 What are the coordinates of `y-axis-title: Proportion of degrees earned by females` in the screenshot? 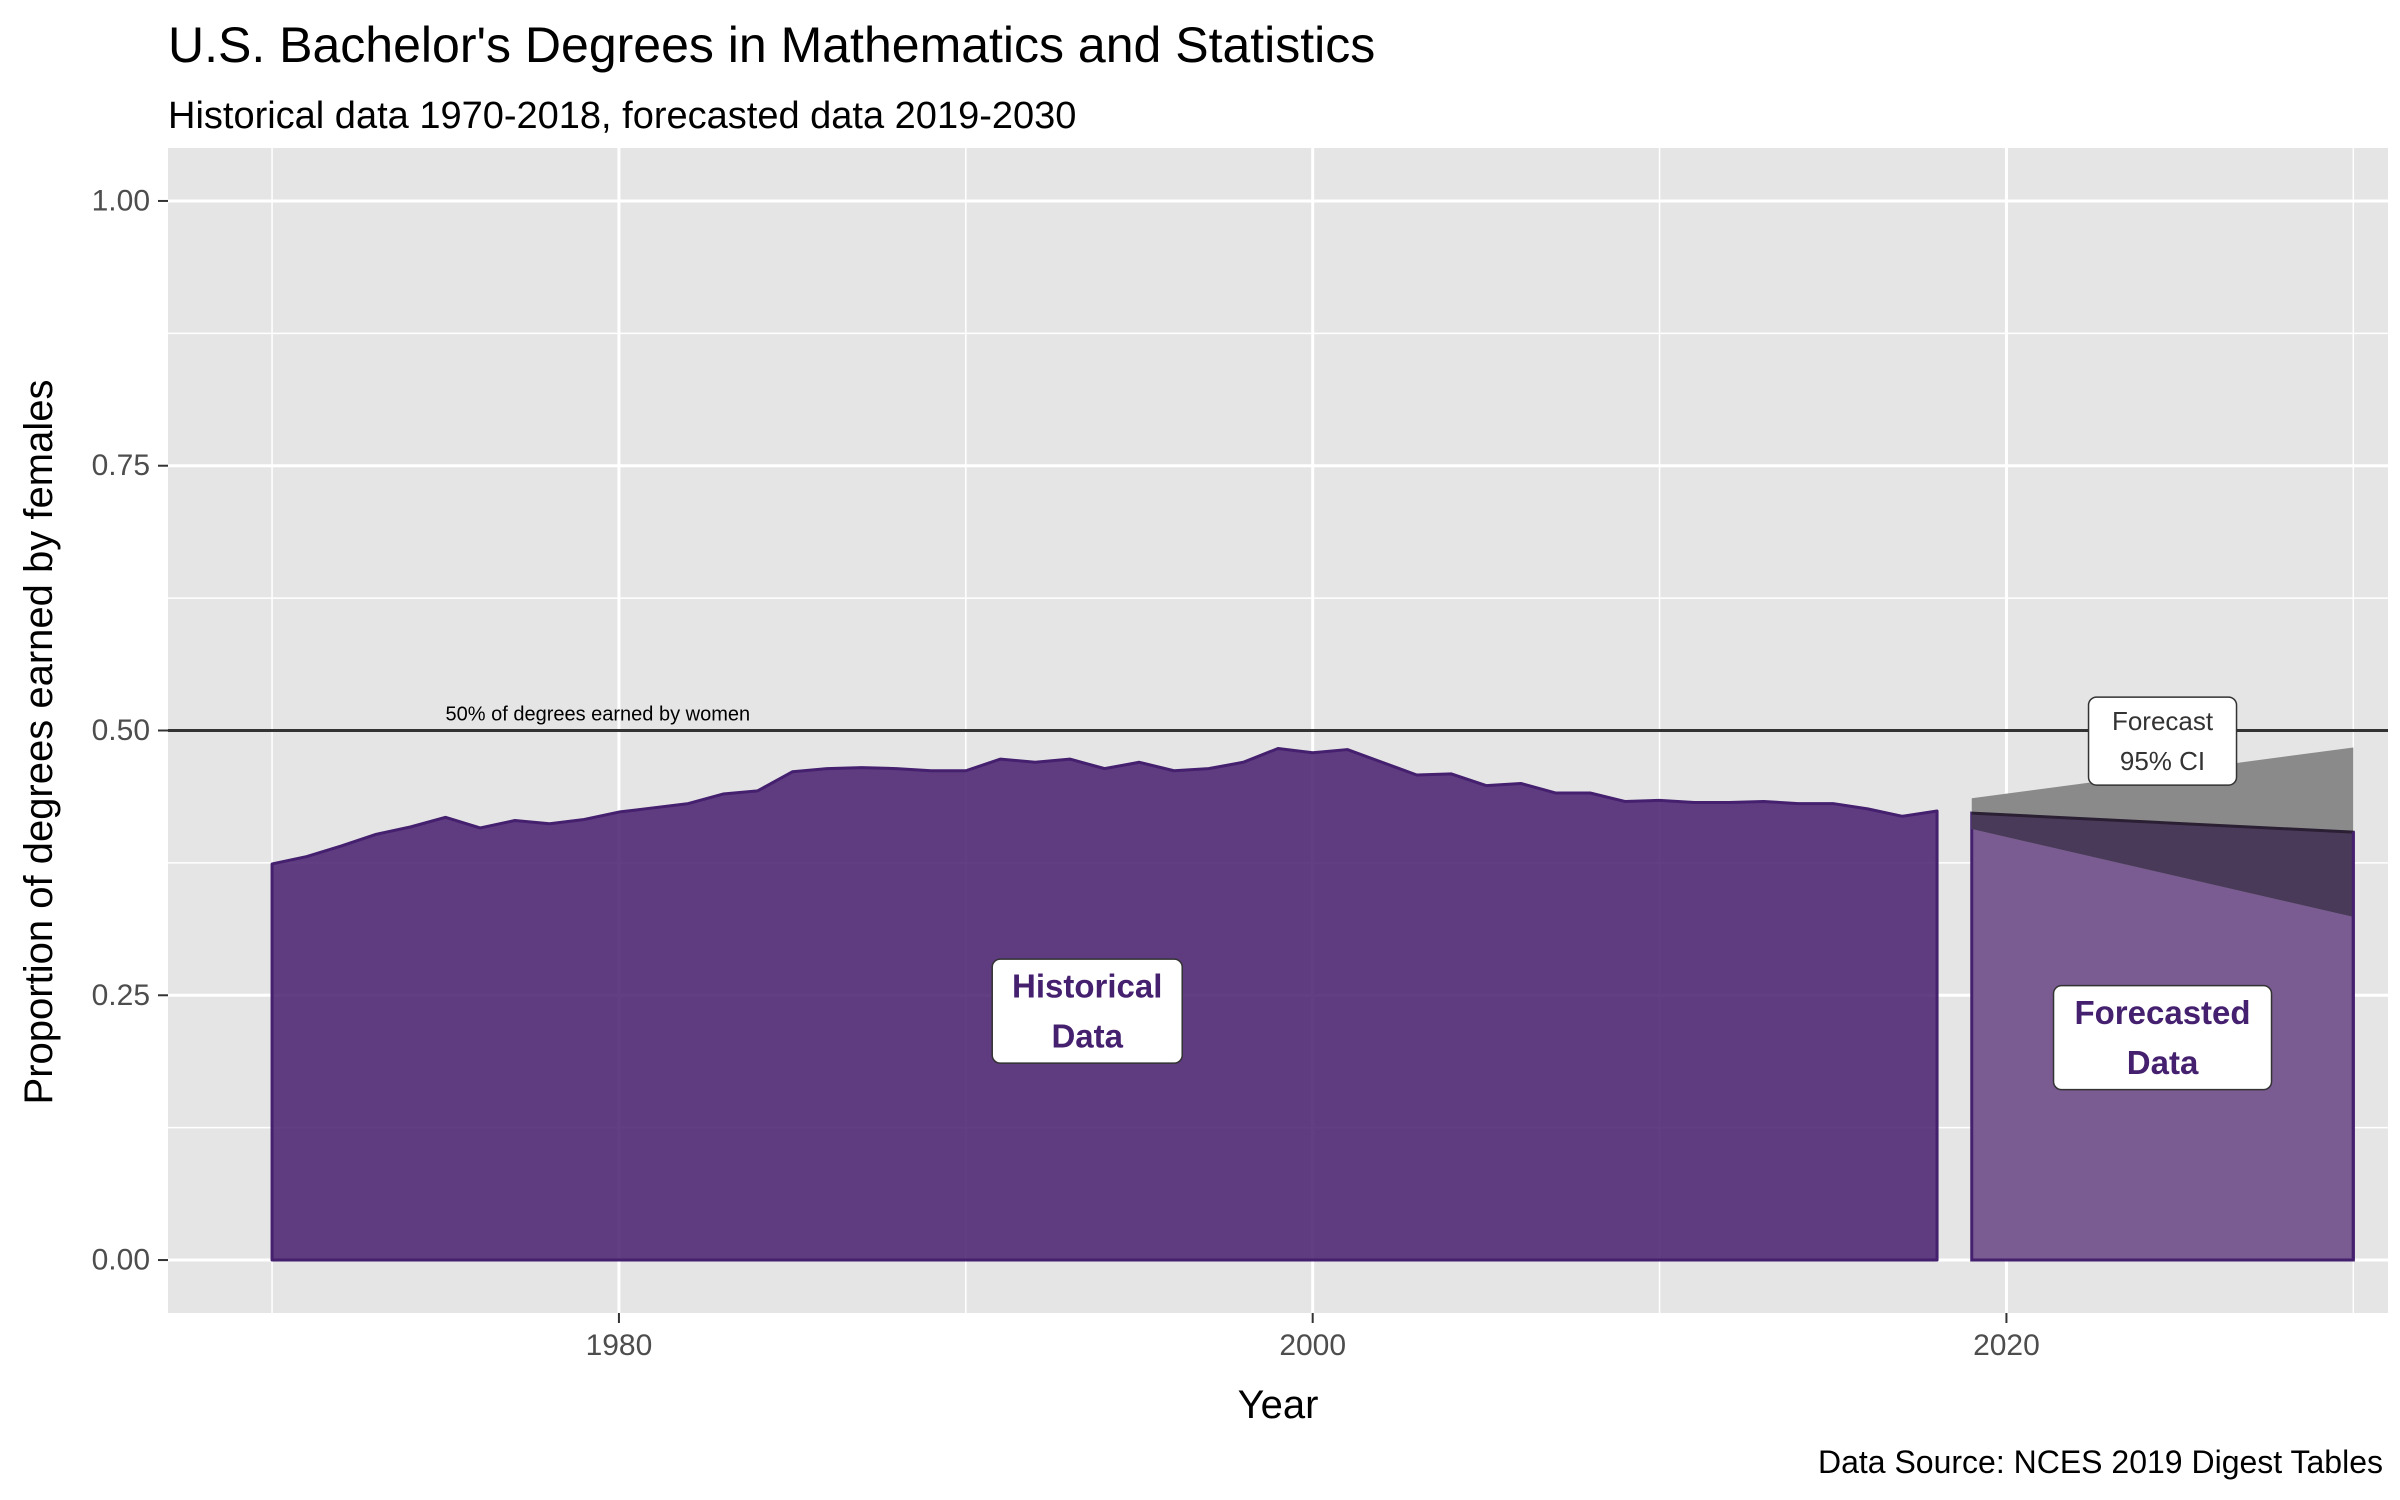 It's located at (39, 742).